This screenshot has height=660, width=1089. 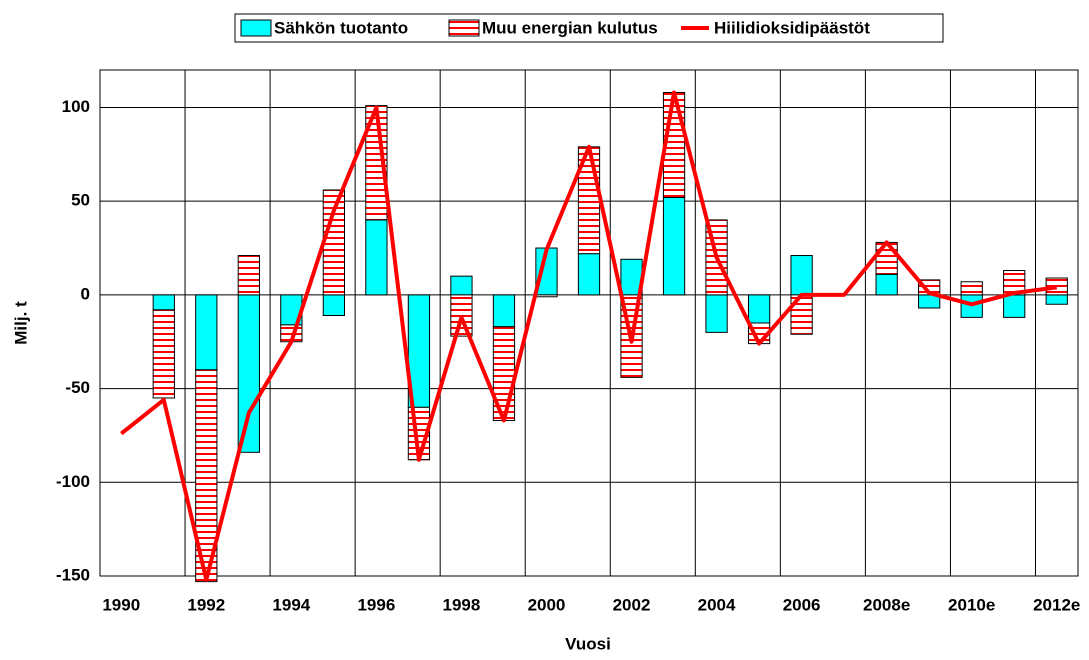 What do you see at coordinates (547, 604) in the screenshot?
I see `x-tick-label: 2000` at bounding box center [547, 604].